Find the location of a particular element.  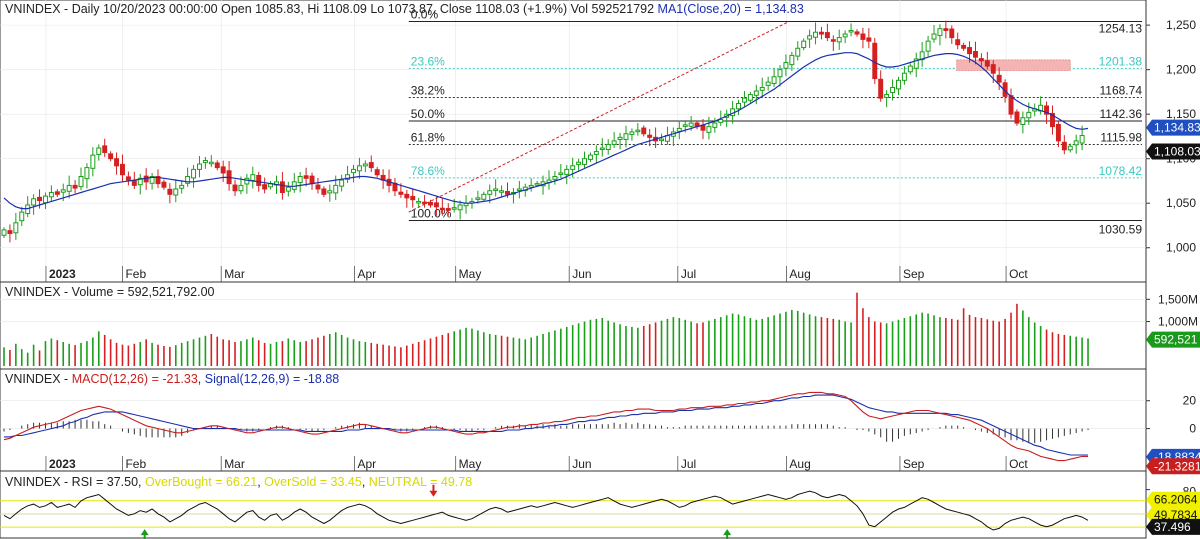

rsi-value-badge: 37.496 is located at coordinates (1172, 527).